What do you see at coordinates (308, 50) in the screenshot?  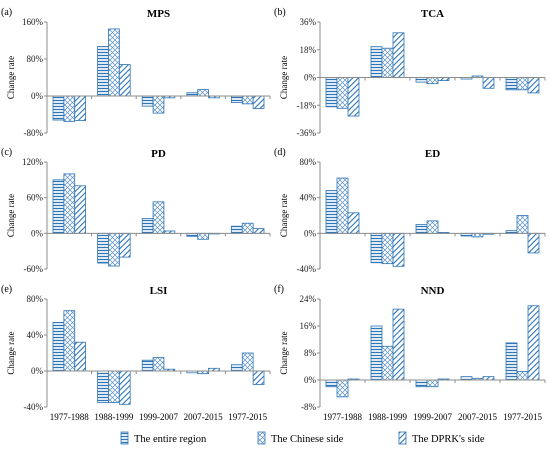 I see `y-tick-label: 18%` at bounding box center [308, 50].